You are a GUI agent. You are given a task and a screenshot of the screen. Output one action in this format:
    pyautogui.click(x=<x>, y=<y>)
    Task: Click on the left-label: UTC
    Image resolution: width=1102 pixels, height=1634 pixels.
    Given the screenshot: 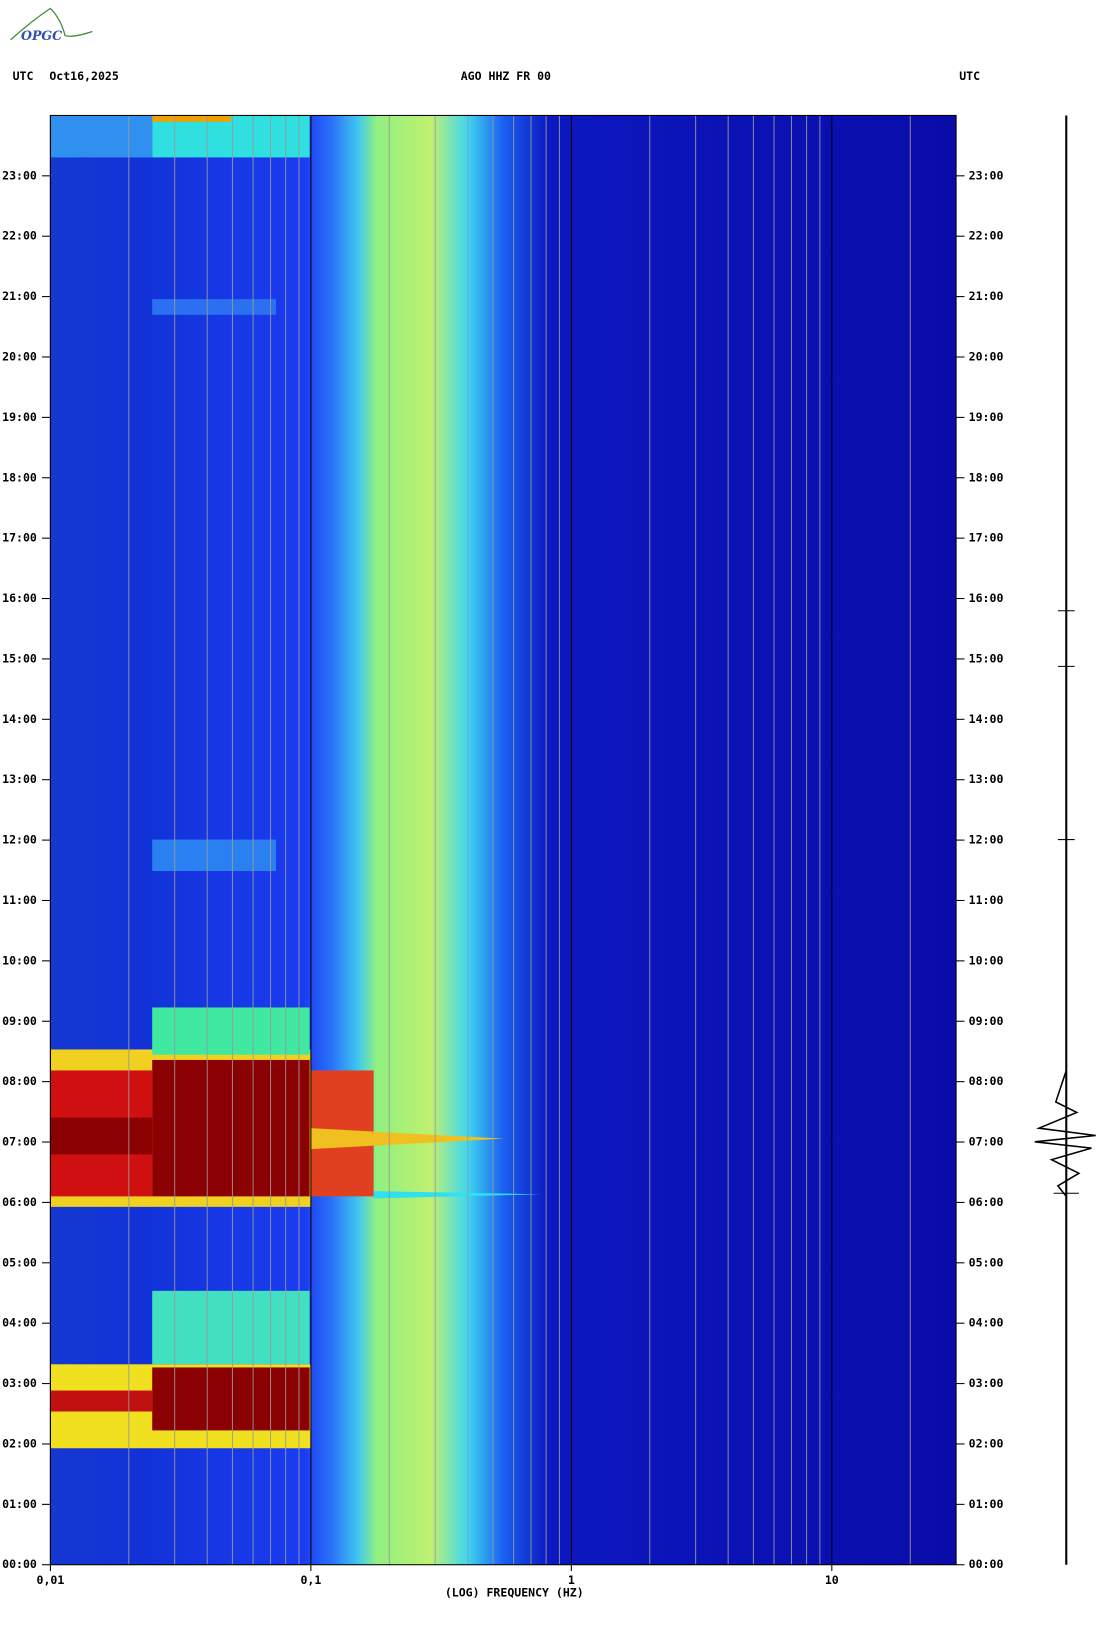 What is the action you would take?
    pyautogui.click(x=23, y=76)
    